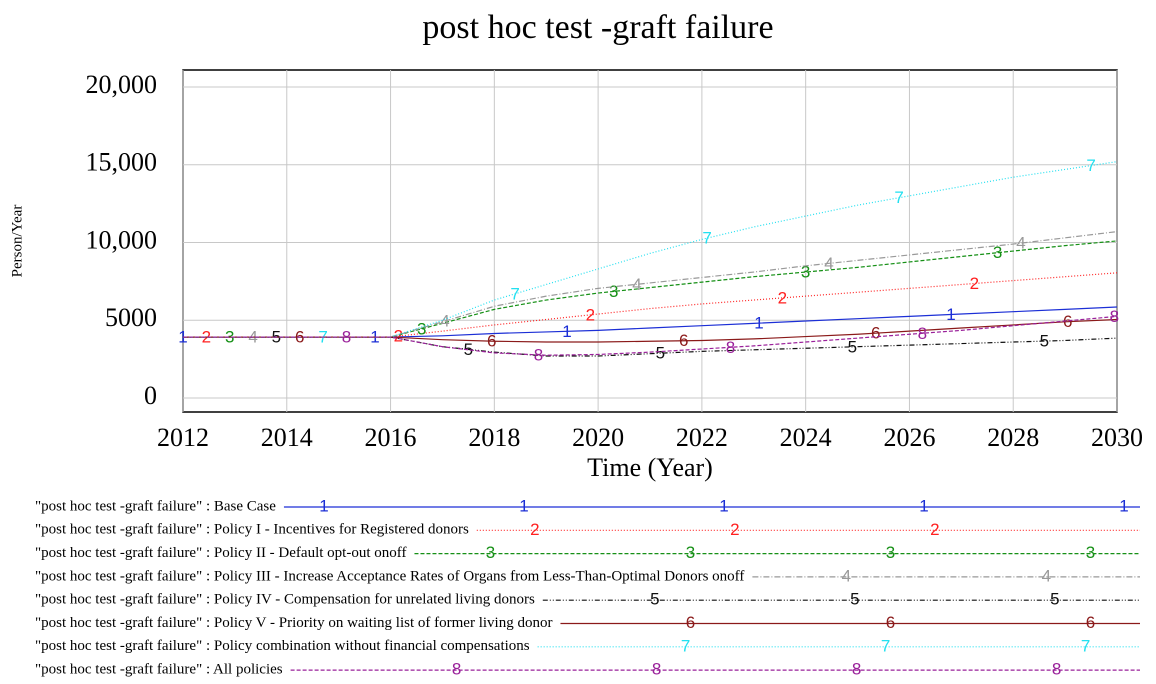 This screenshot has width=1156, height=684. What do you see at coordinates (597, 27) in the screenshot?
I see `chart-title: post hoc test -graft failure` at bounding box center [597, 27].